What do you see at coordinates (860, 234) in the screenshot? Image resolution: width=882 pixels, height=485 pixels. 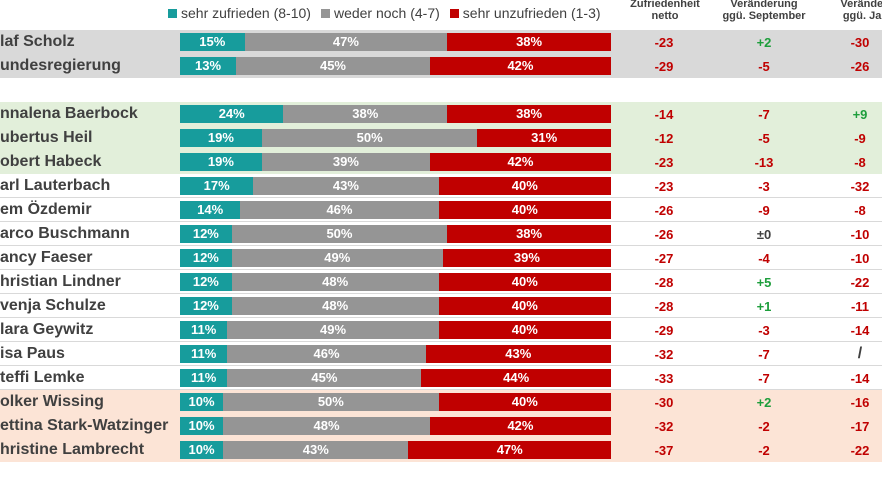 I see `change-january-value: -10` at bounding box center [860, 234].